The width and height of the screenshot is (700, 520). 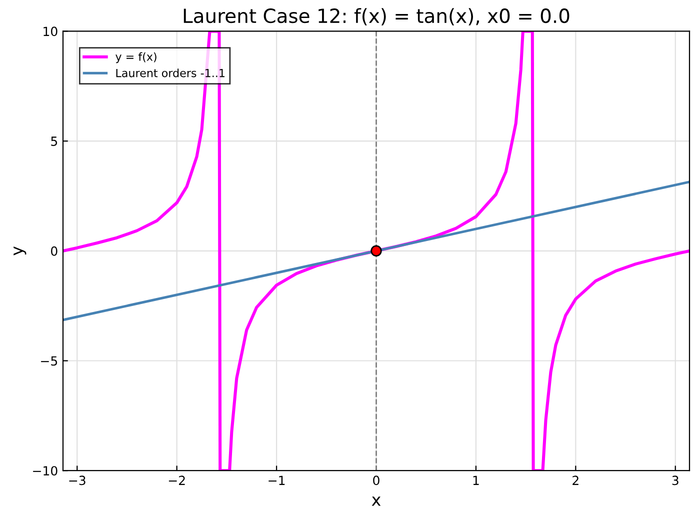 I want to click on y-tick-label: 10, so click(x=51, y=31).